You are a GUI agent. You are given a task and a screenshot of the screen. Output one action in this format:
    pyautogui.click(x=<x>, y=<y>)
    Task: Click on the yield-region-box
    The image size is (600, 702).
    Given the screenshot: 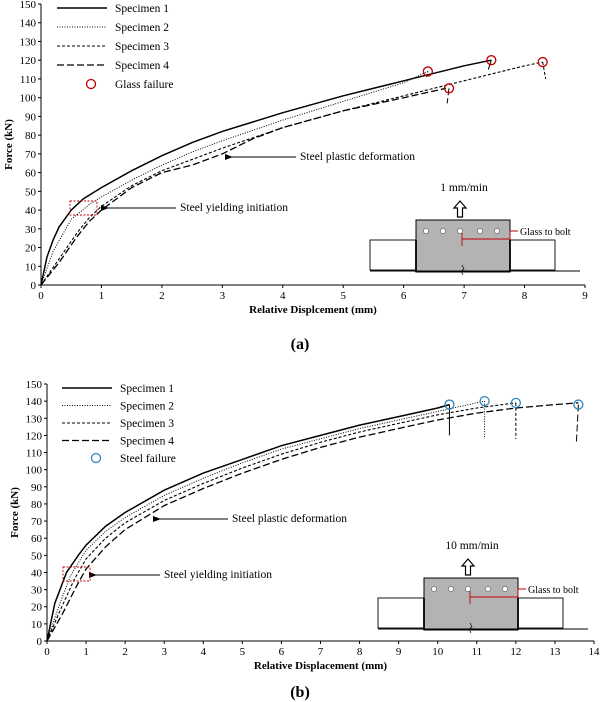 What is the action you would take?
    pyautogui.click(x=76, y=574)
    